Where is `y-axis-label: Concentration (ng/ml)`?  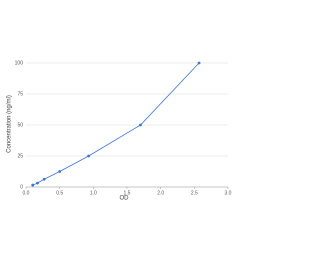 y-axis-label: Concentration (ng/ml) is located at coordinates (10, 124).